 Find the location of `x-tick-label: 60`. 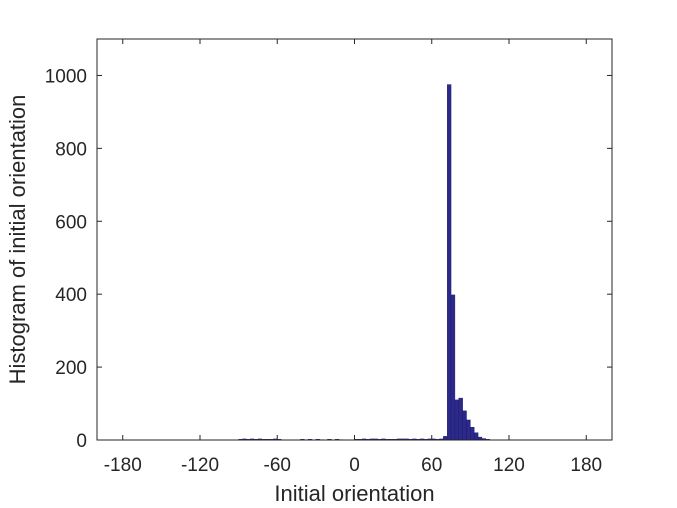

x-tick-label: 60 is located at coordinates (431, 465).